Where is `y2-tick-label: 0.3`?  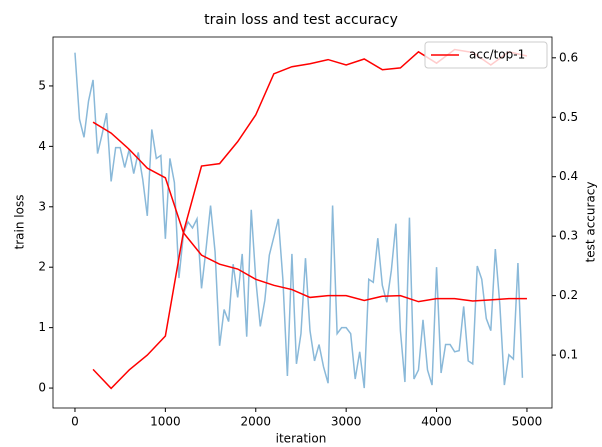
y2-tick-label: 0.3 is located at coordinates (568, 236).